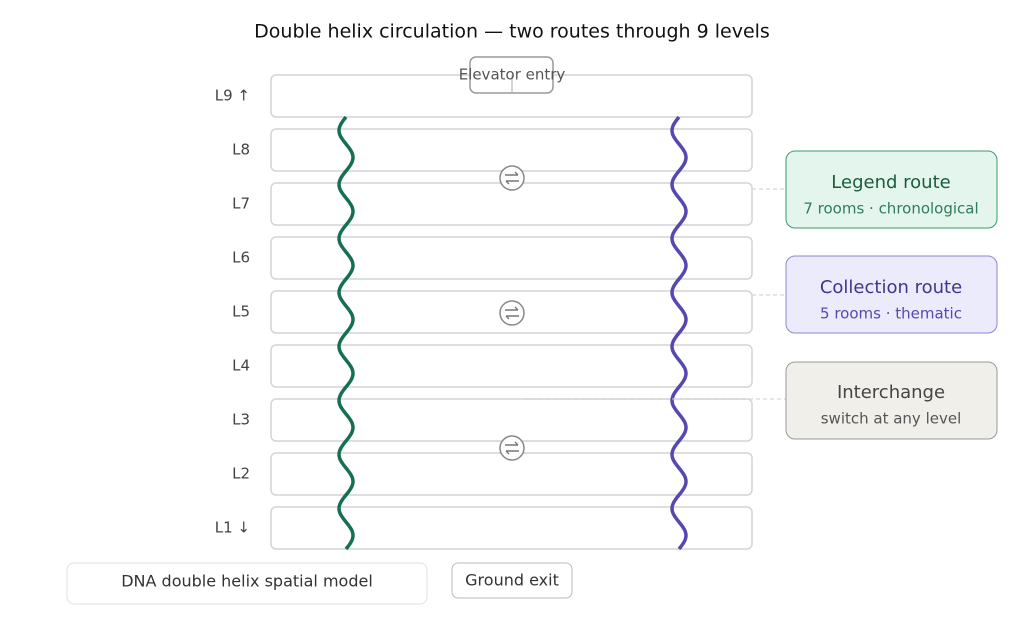 This screenshot has height=632, width=1024. Describe the element at coordinates (512, 75) in the screenshot. I see `elevator-label: Elevator entry` at that location.